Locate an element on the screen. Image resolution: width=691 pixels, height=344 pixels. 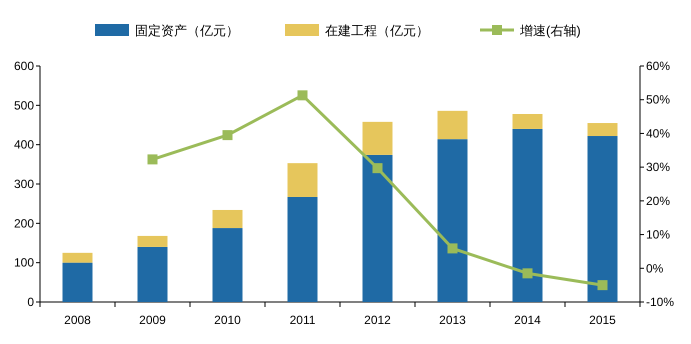
y-tick-label: 400 is located at coordinates (24, 145).